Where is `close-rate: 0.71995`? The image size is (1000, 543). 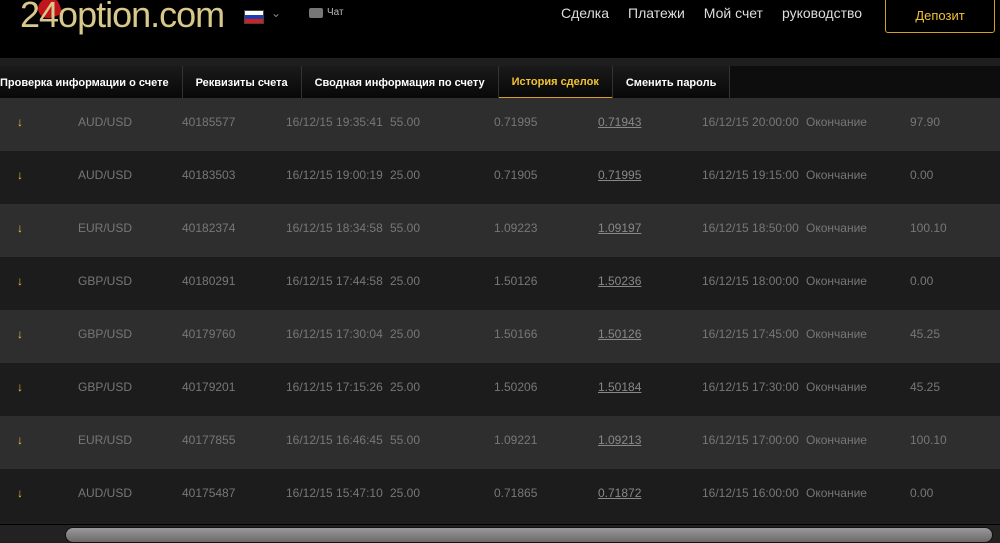 close-rate: 0.71995 is located at coordinates (620, 175).